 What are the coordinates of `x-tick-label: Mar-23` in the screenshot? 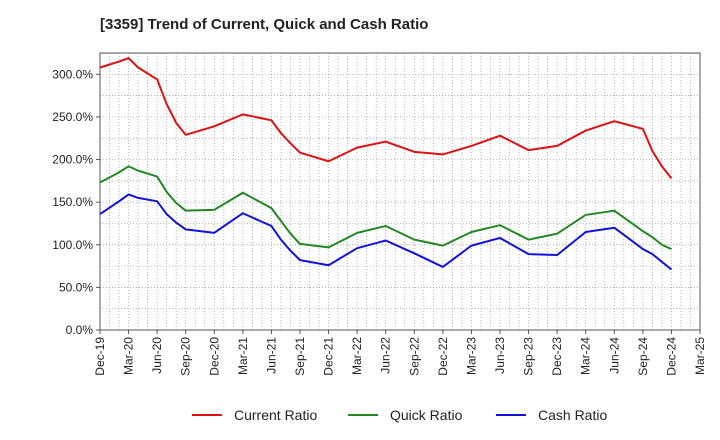 It's located at (471, 356).